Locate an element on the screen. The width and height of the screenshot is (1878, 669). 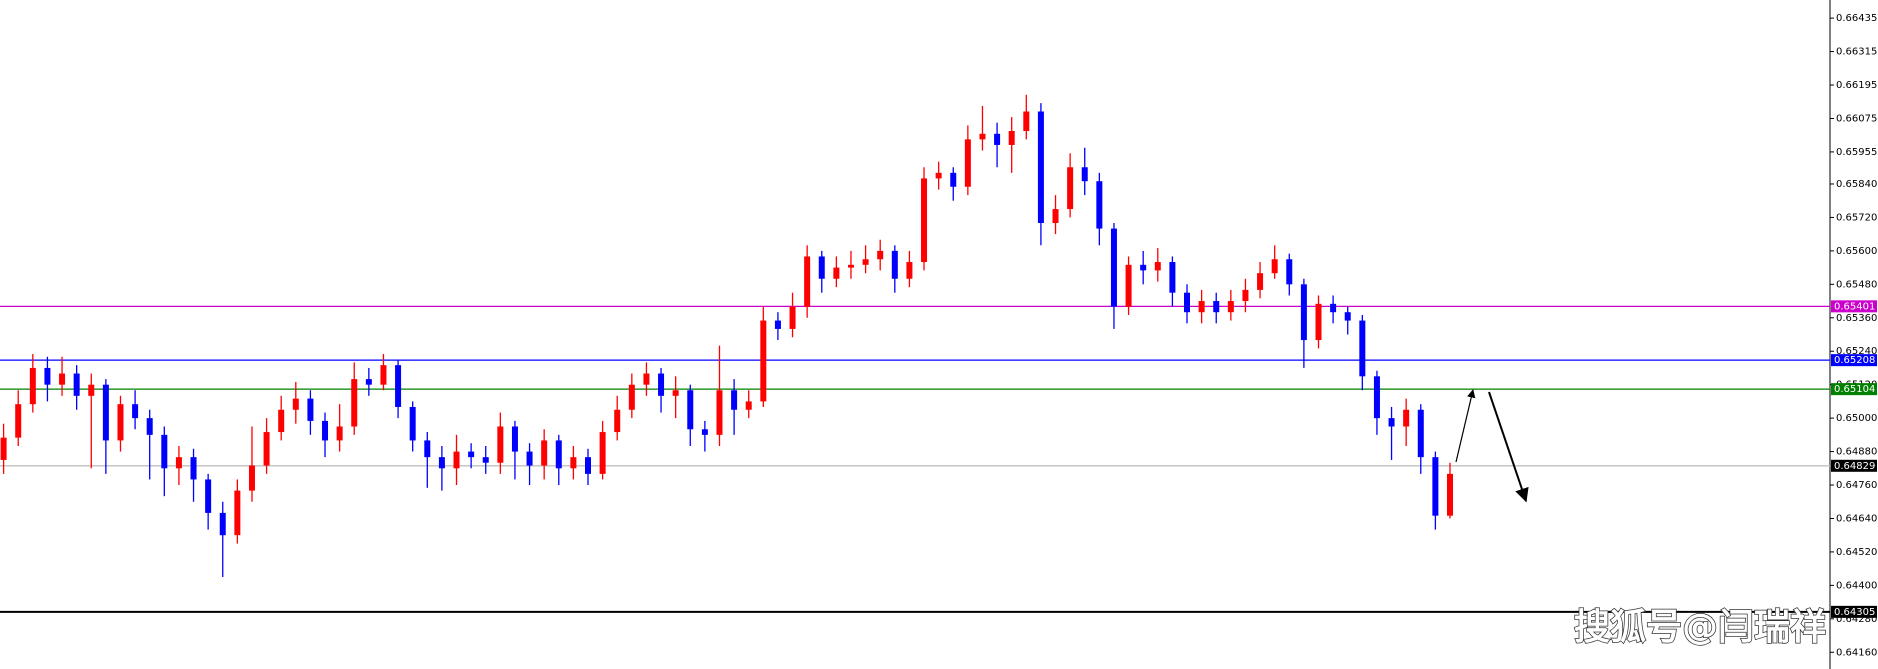
level-label: 0.65104 is located at coordinates (1854, 389).